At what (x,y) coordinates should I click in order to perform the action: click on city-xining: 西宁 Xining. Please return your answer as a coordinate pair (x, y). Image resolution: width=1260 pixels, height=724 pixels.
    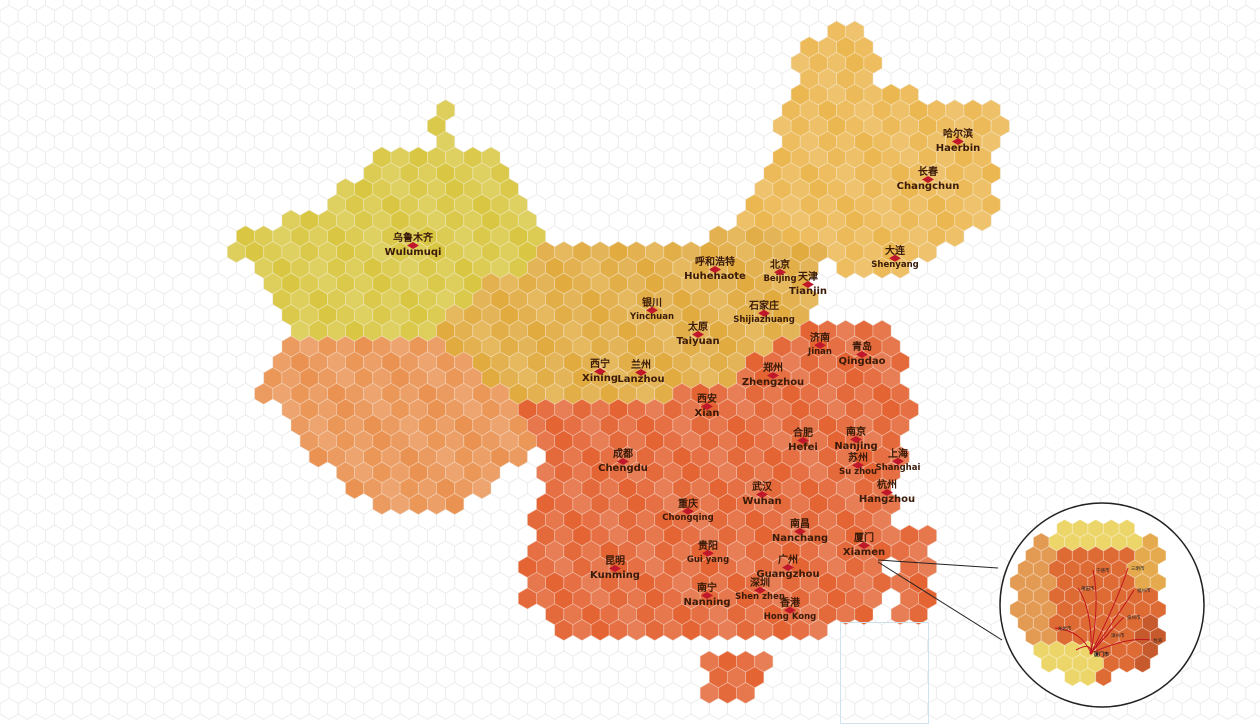
    Looking at the image, I should click on (600, 372).